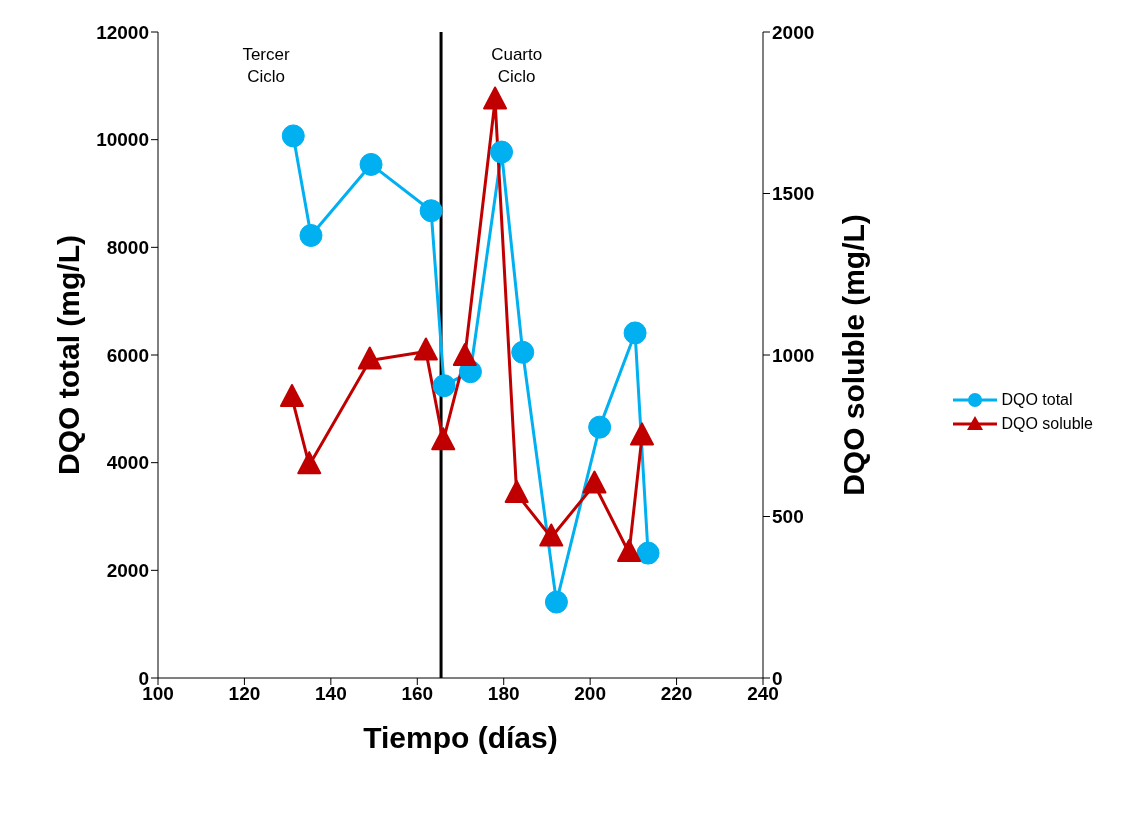  I want to click on legend-label: DQO soluble, so click(1047, 424).